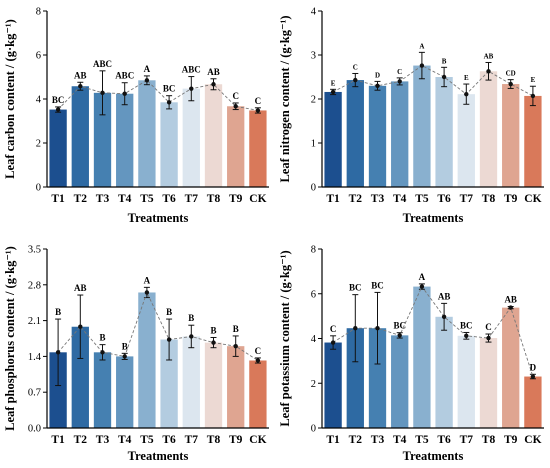 This screenshot has width=550, height=468. Describe the element at coordinates (10, 99) in the screenshot. I see `y-axis-title: Leaf carbon content / (g·kg⁻¹)` at that location.